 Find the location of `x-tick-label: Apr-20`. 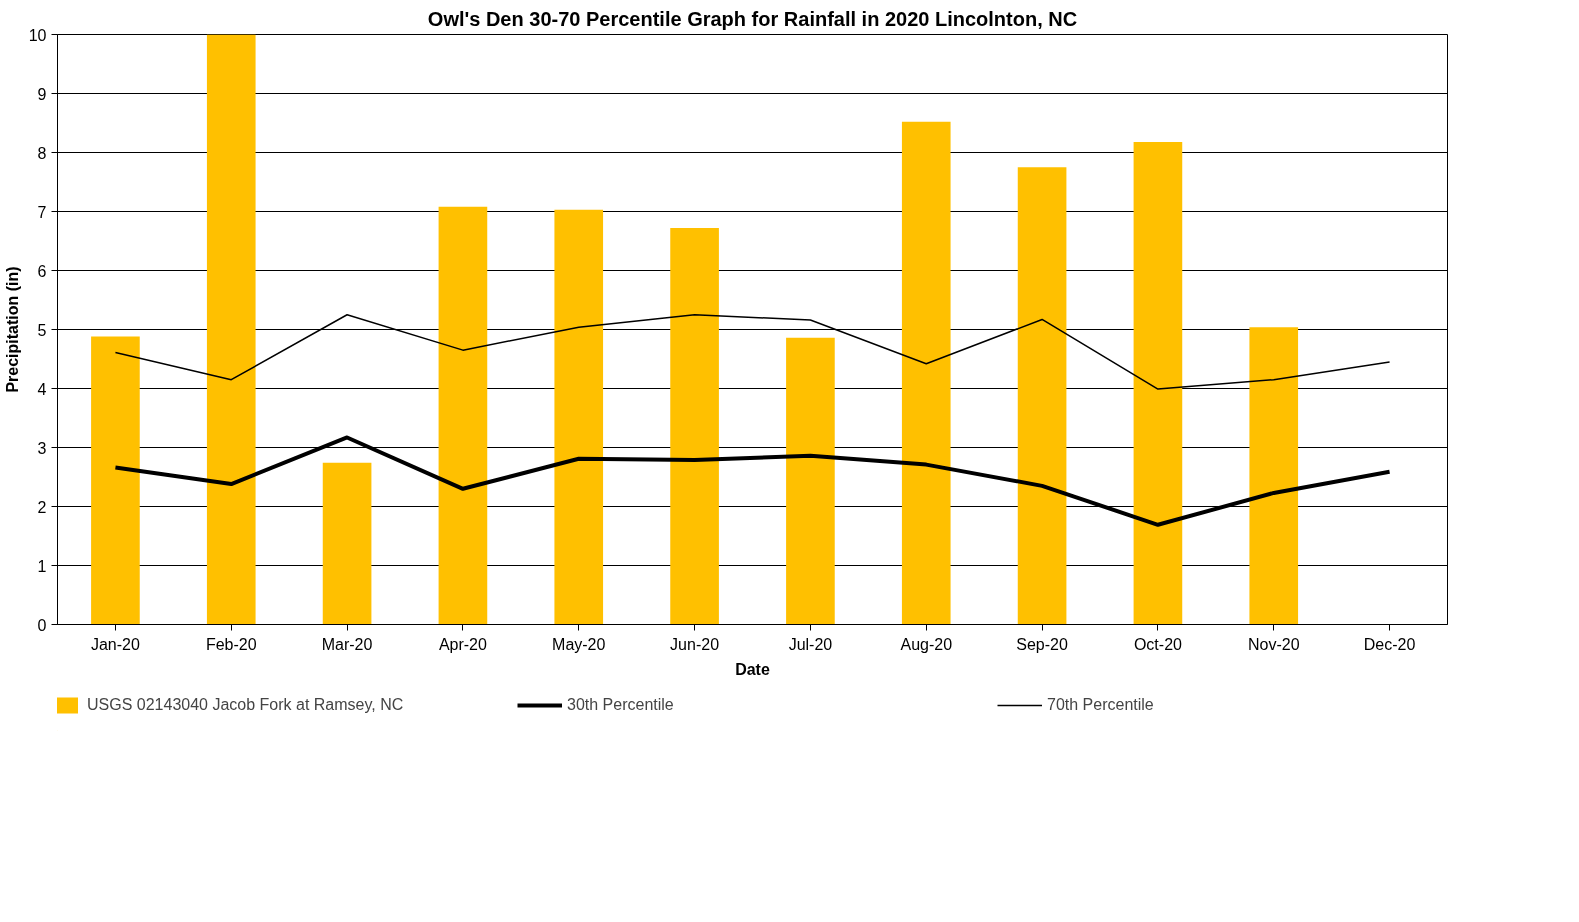

x-tick-label: Apr-20 is located at coordinates (463, 644).